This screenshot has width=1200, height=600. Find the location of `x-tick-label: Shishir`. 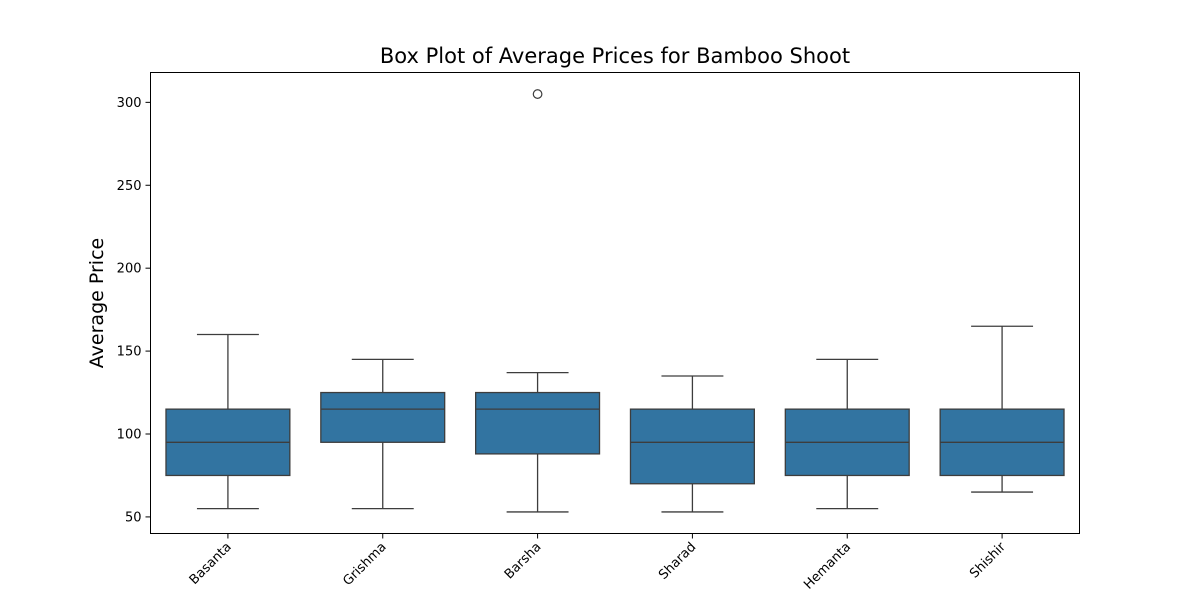

x-tick-label: Shishir is located at coordinates (988, 560).